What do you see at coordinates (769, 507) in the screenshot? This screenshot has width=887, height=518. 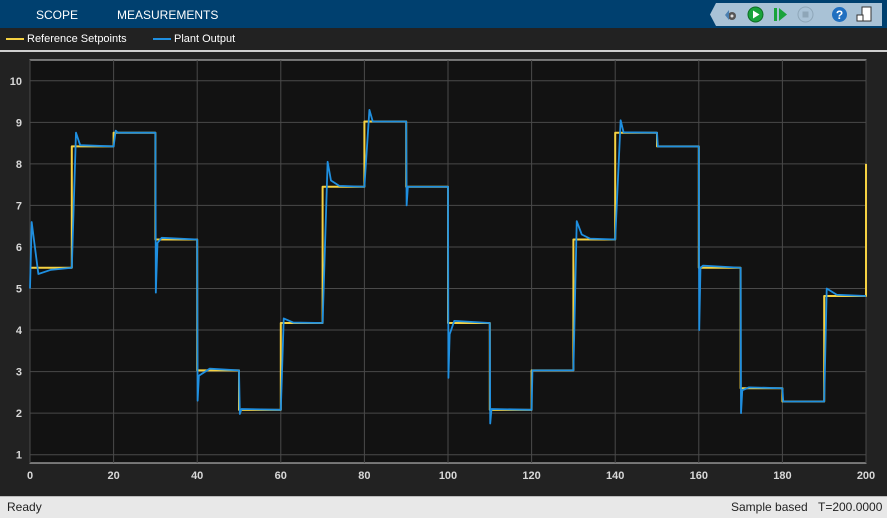 I see `sample-mode: Sample based` at bounding box center [769, 507].